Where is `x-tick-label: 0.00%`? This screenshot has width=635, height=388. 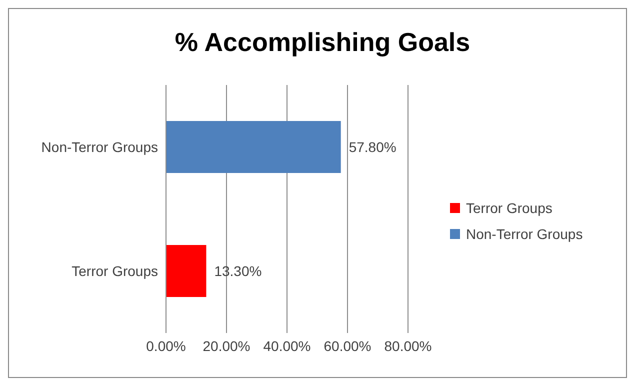 x-tick-label: 0.00% is located at coordinates (166, 346).